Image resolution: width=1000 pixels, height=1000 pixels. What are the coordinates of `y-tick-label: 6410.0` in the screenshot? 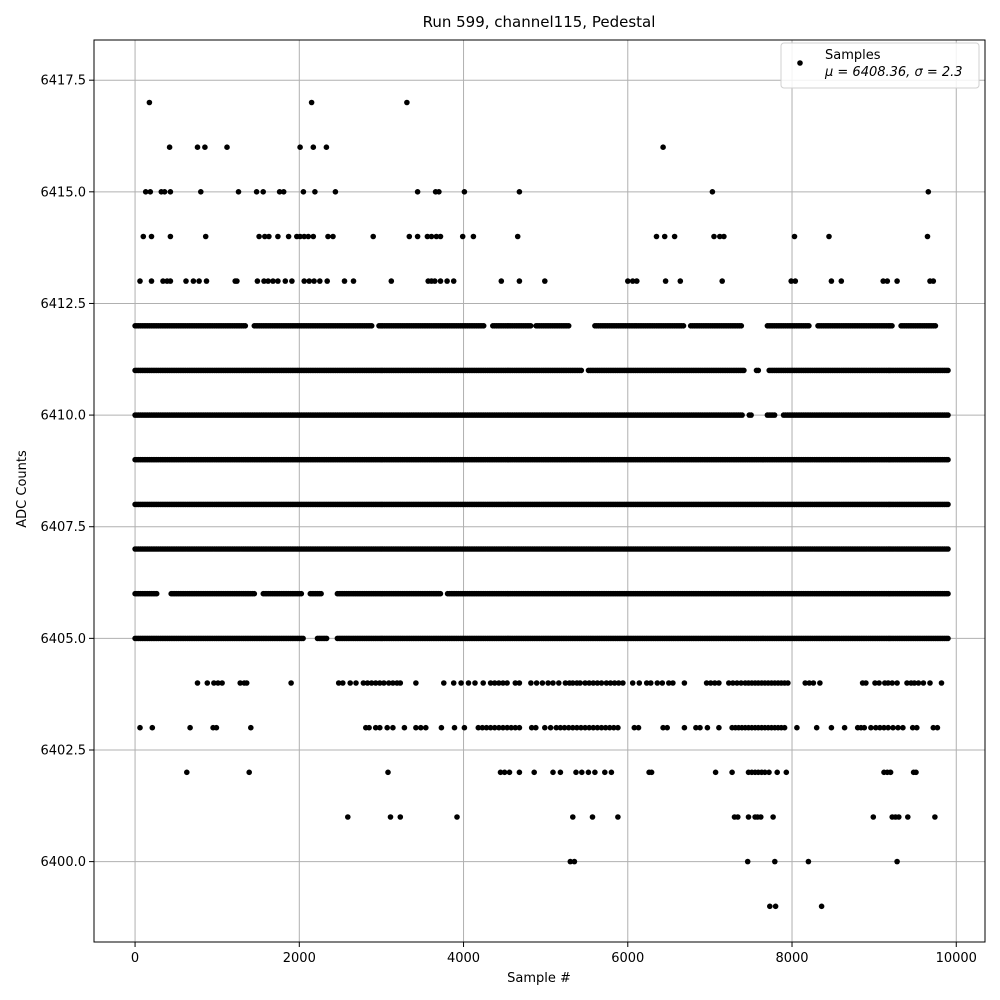 It's located at (64, 416).